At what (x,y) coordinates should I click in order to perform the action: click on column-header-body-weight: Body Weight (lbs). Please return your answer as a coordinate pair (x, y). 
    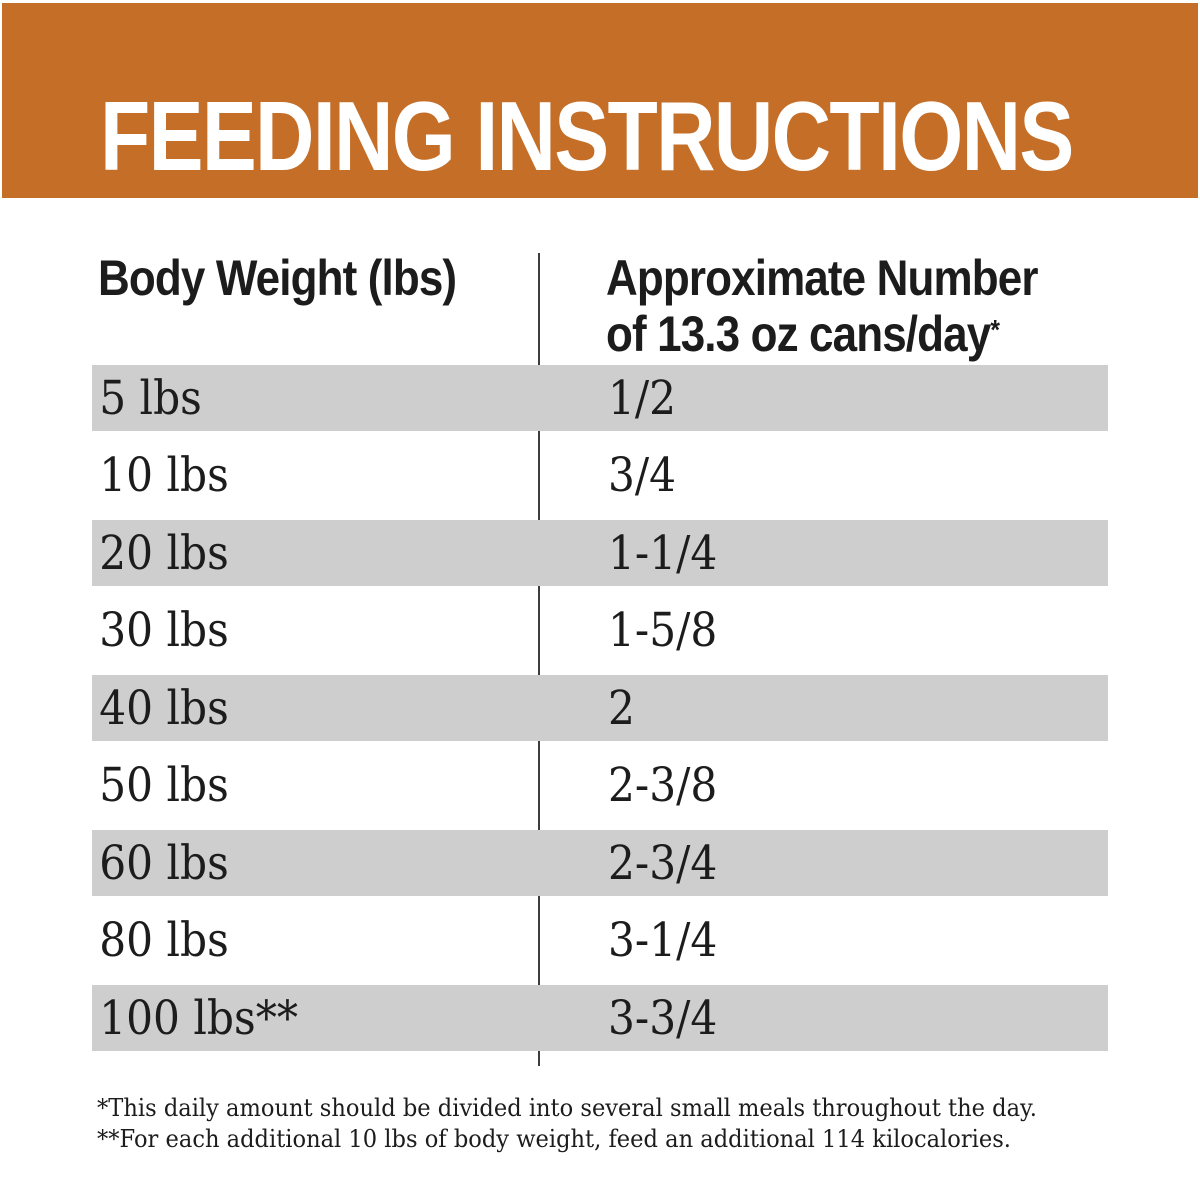
    Looking at the image, I should click on (277, 278).